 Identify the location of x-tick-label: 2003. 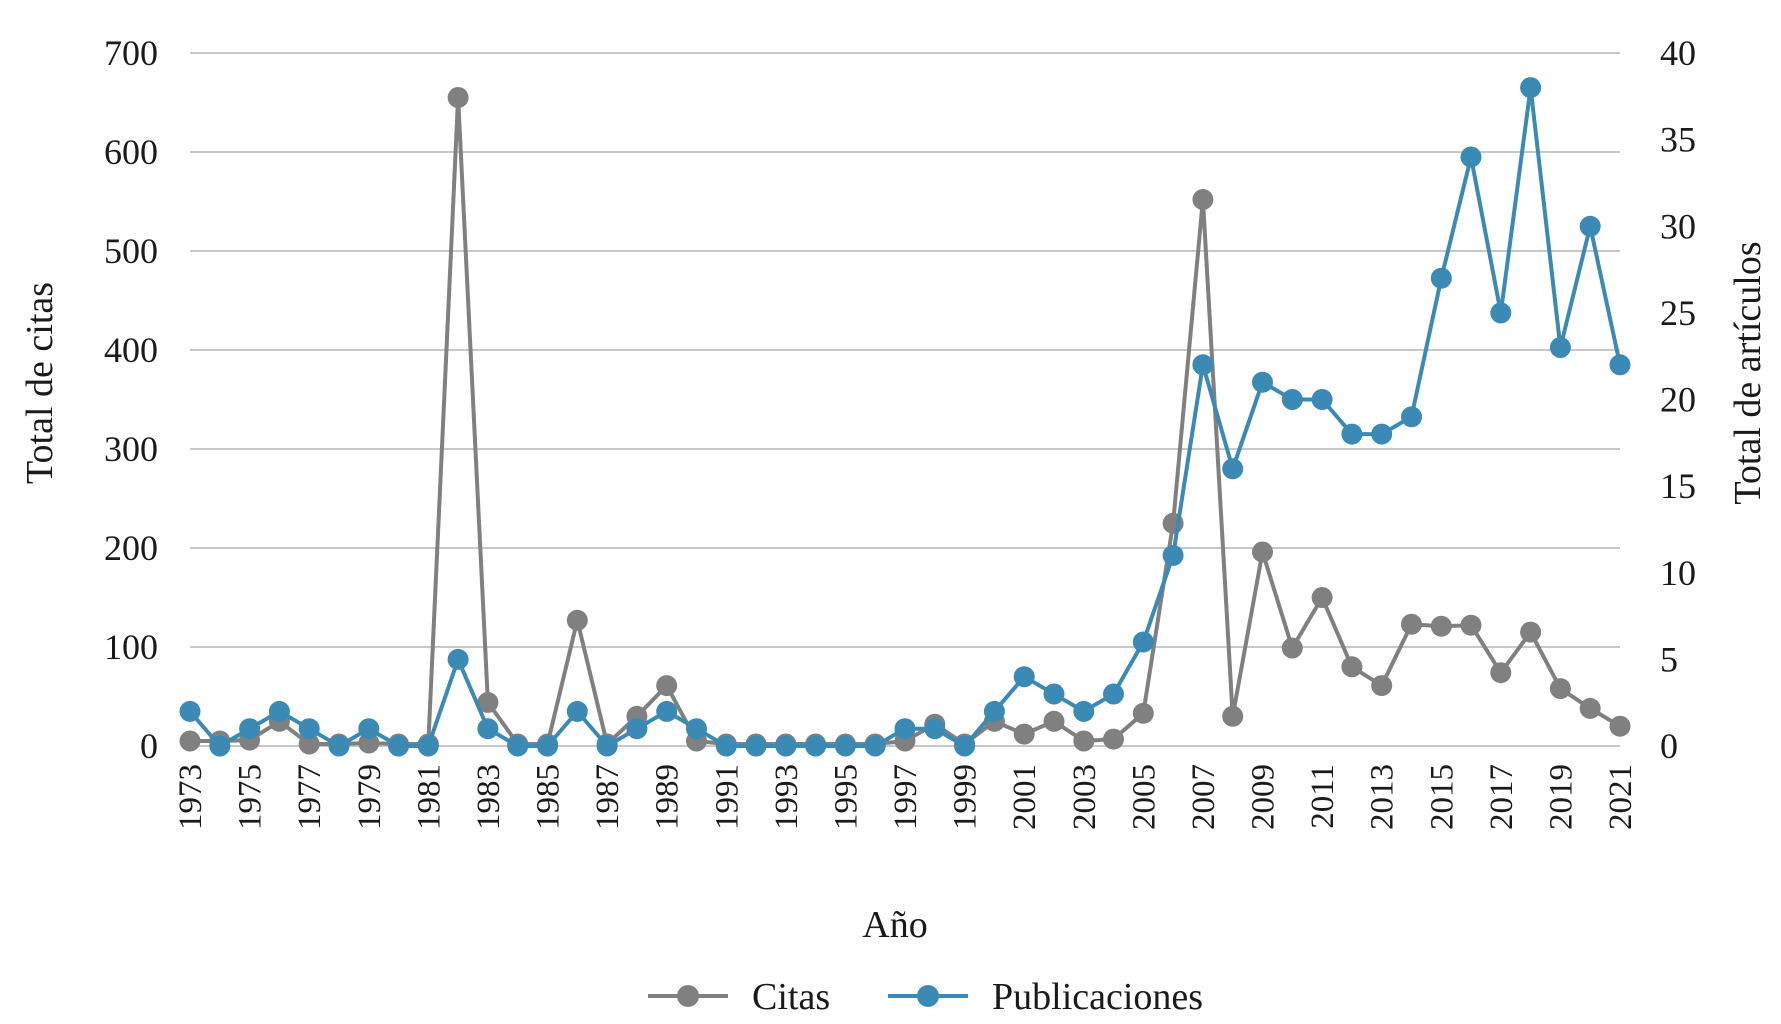
(1085, 797).